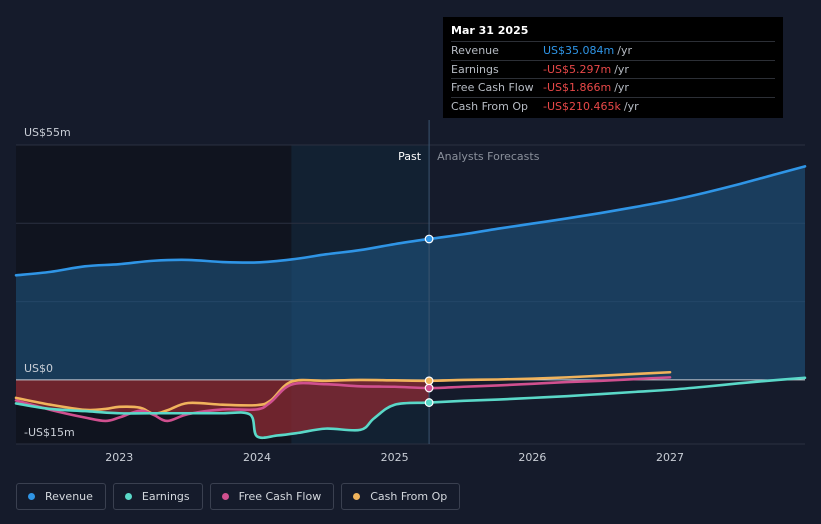 The image size is (821, 524). What do you see at coordinates (165, 496) in the screenshot?
I see `legend-label: Earnings` at bounding box center [165, 496].